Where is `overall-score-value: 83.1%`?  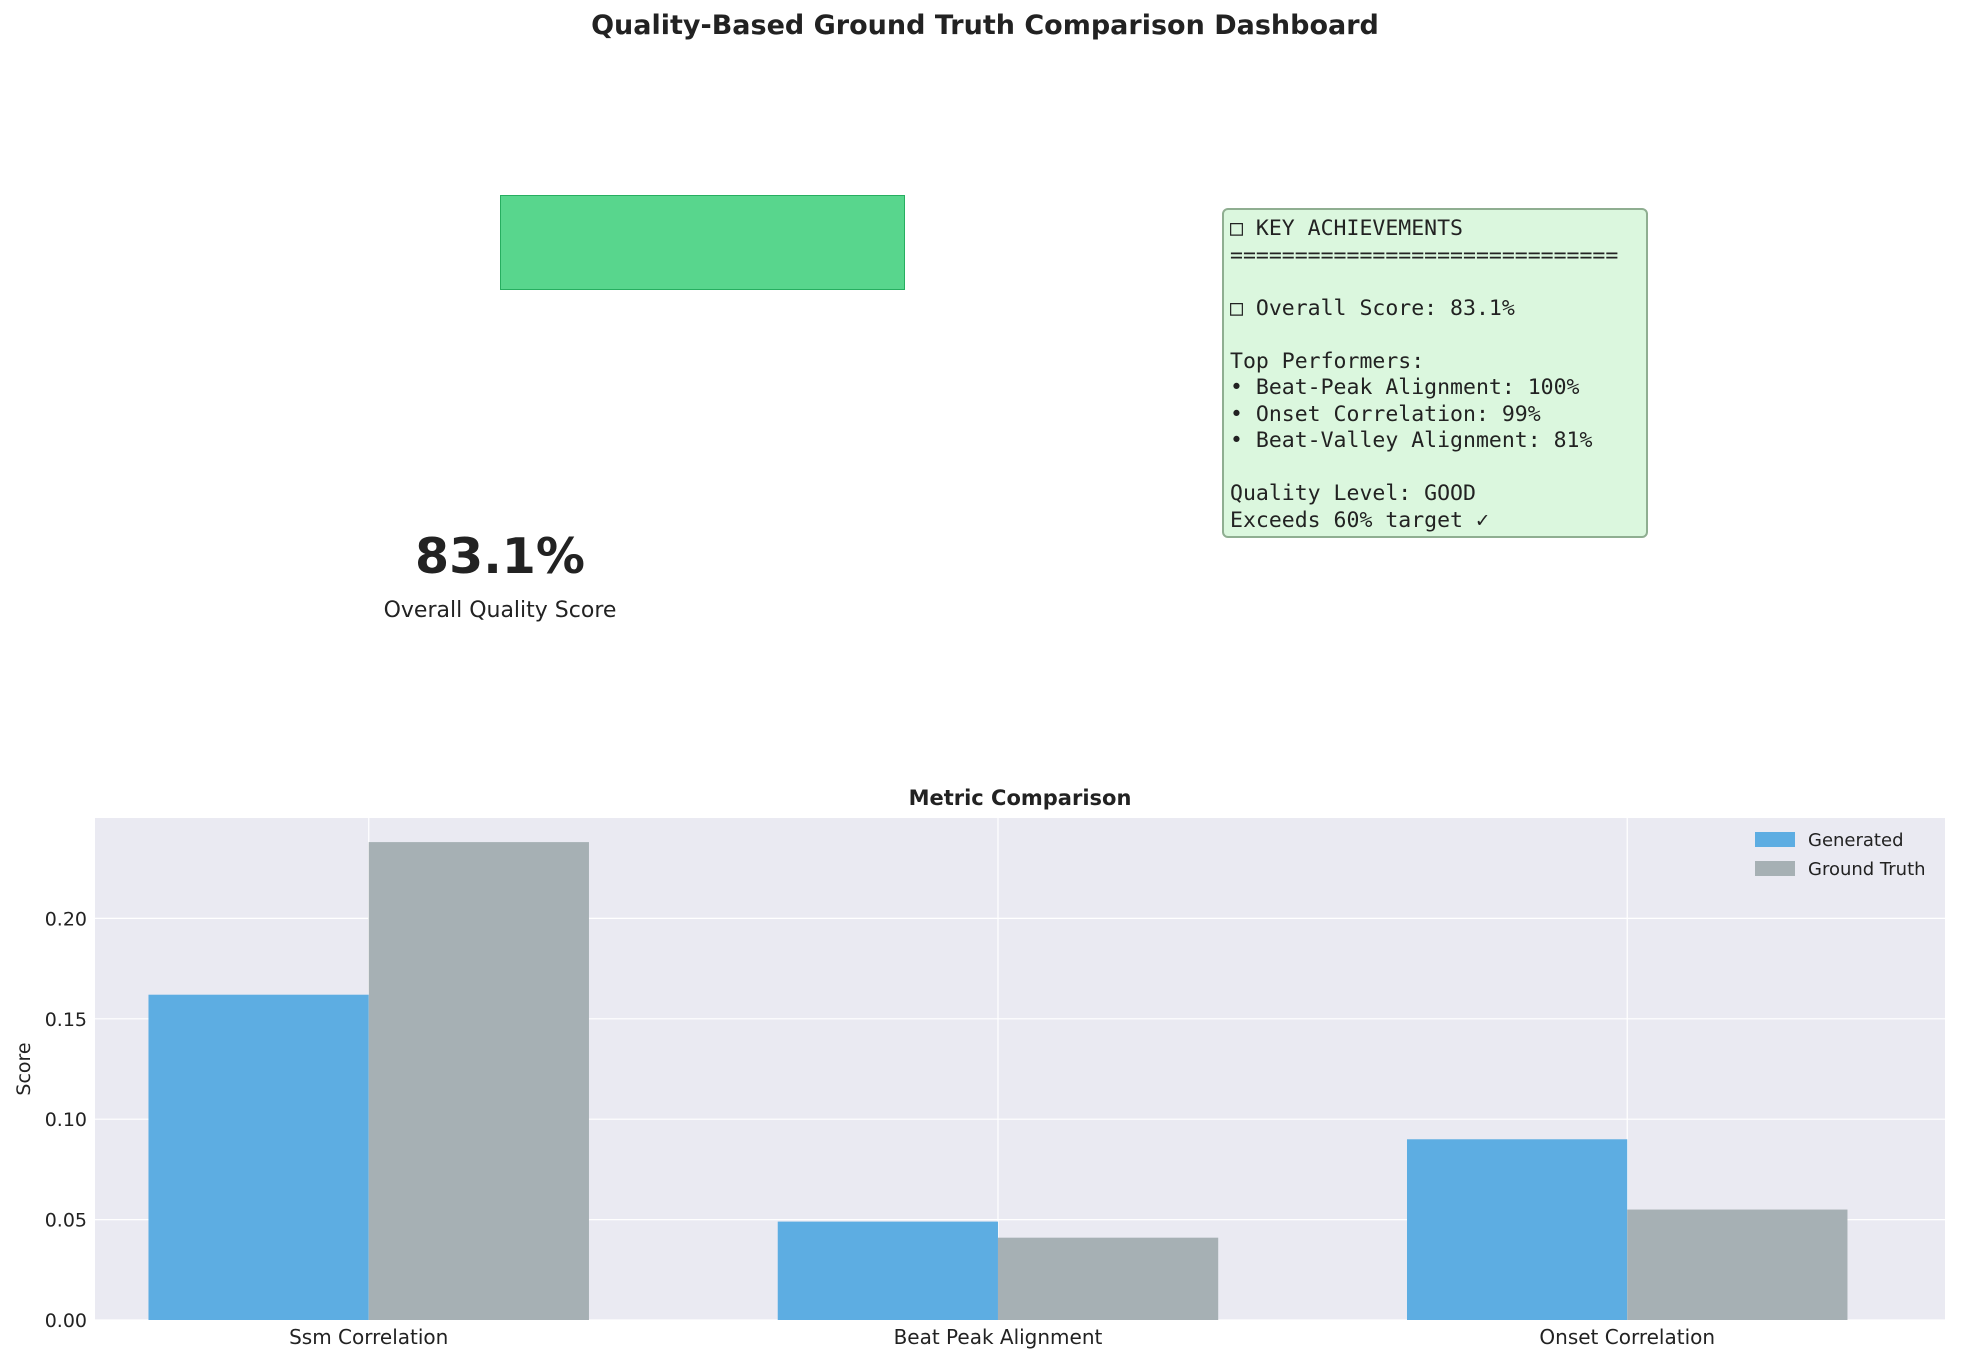 overall-score-value: 83.1% is located at coordinates (500, 556).